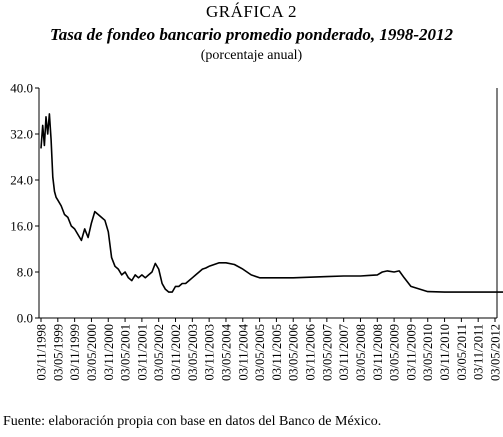 This screenshot has height=437, width=503. I want to click on x-tick-label: 03/11/2010, so click(445, 352).